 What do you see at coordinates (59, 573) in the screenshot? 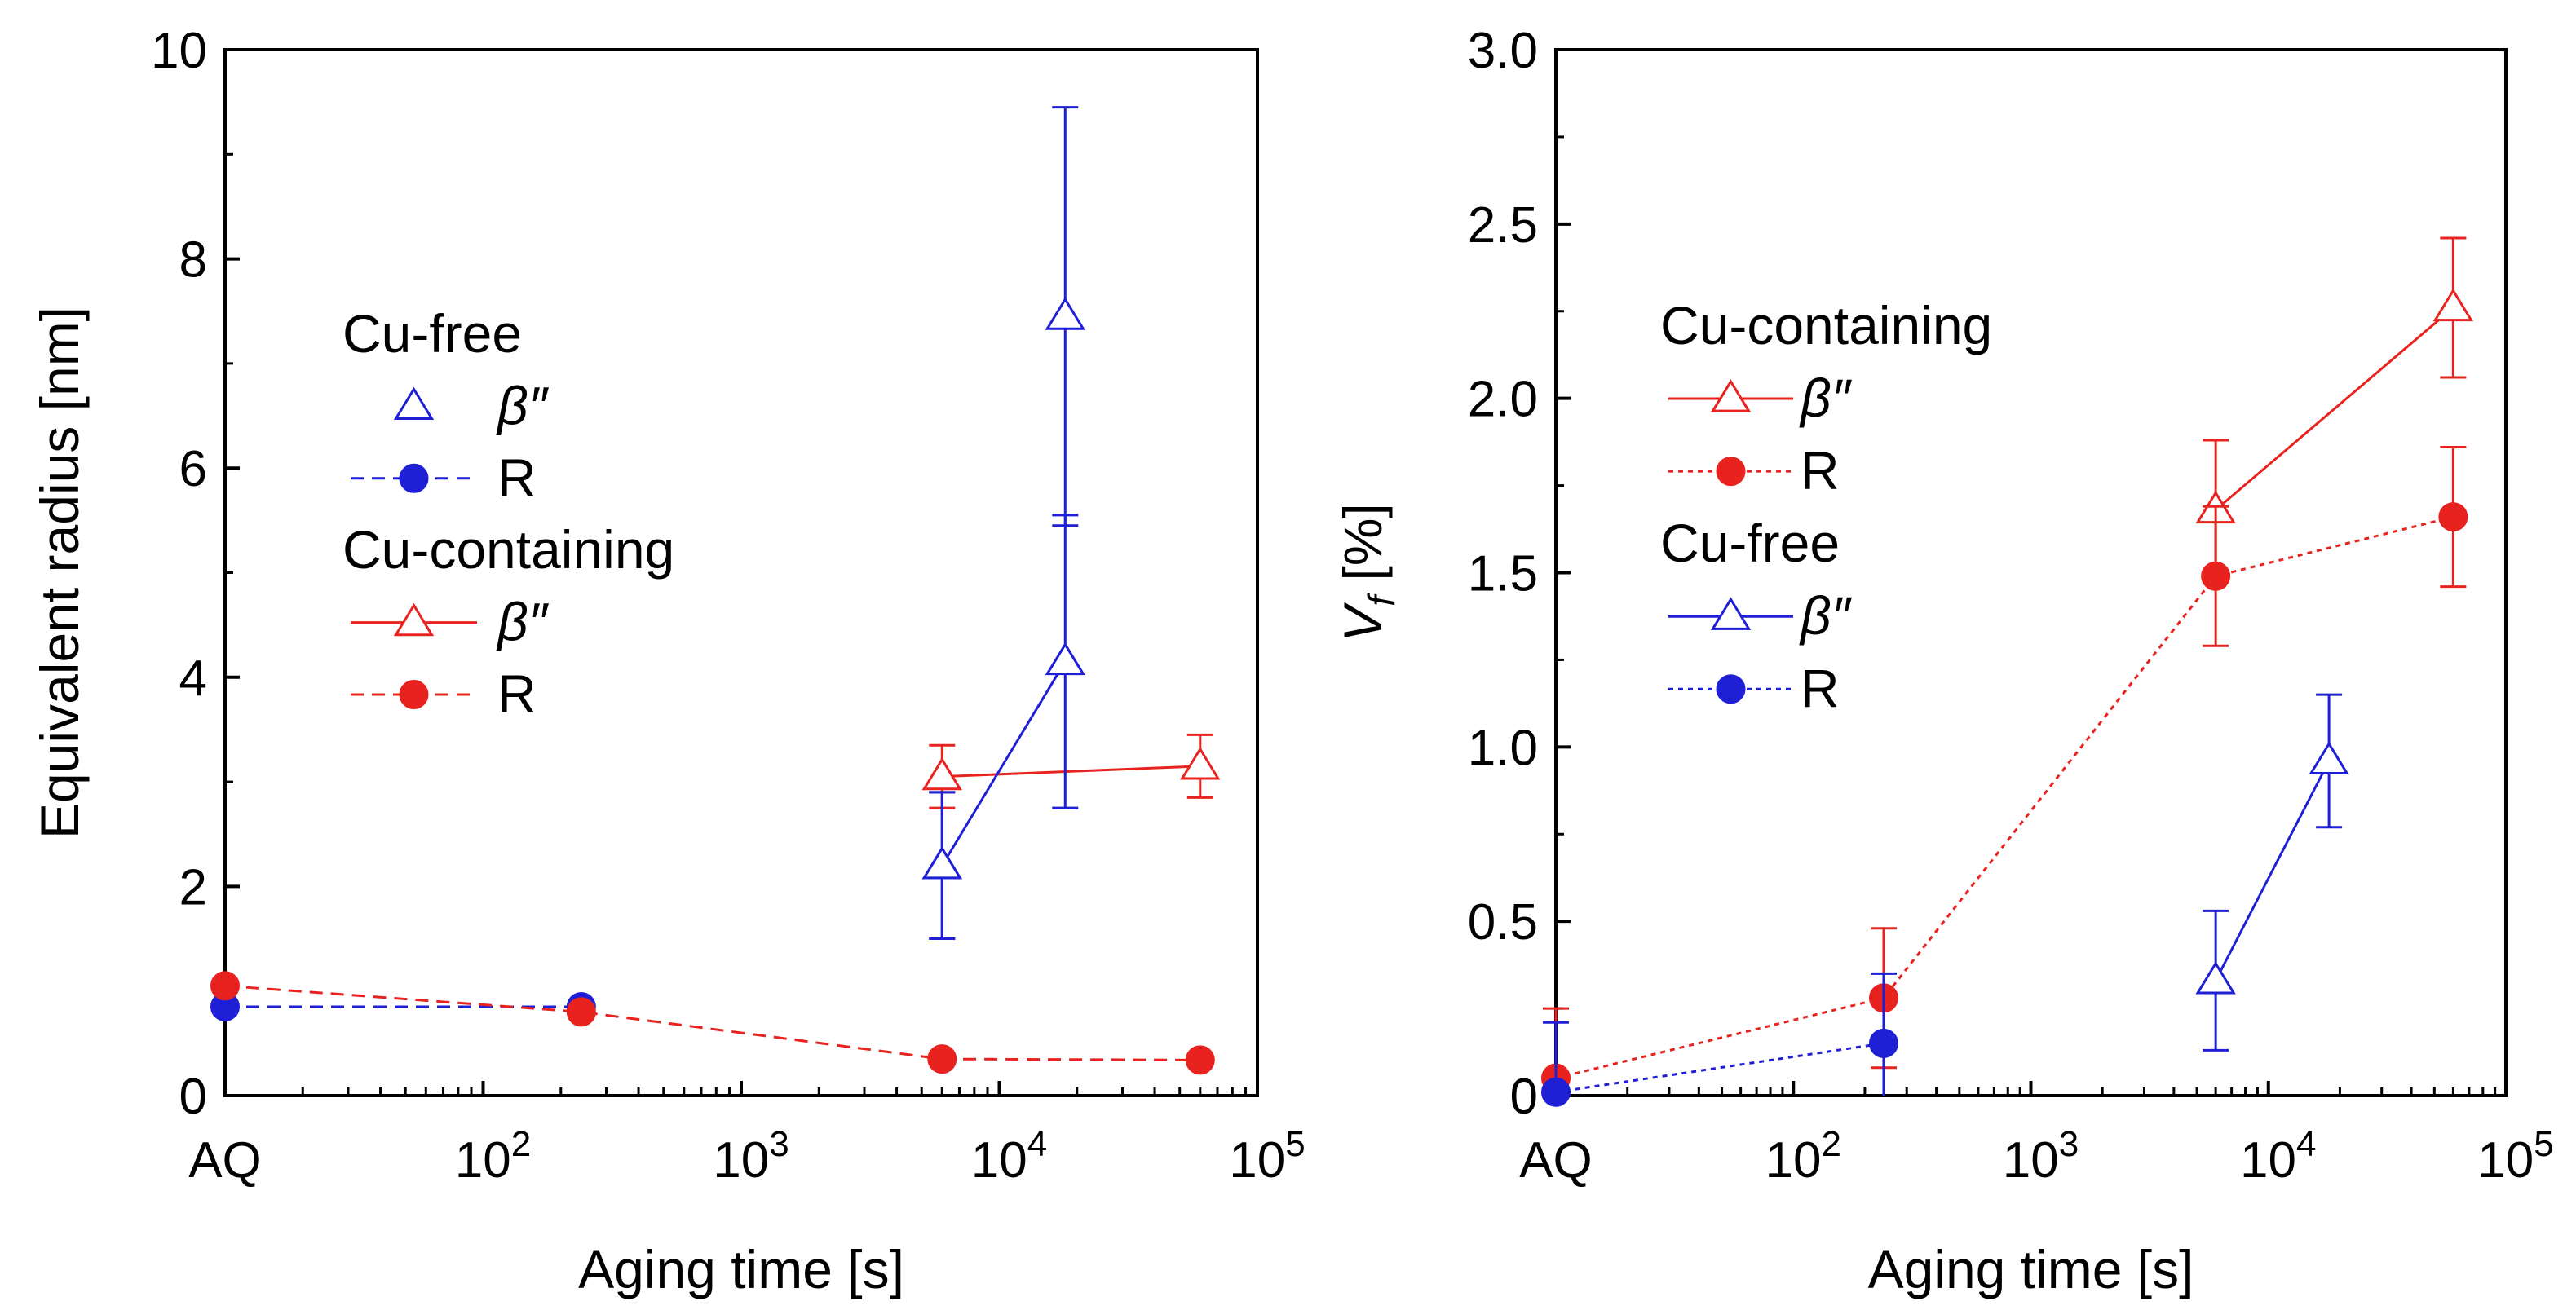
I see `y-axis-title: Equivalent radius [nm]` at bounding box center [59, 573].